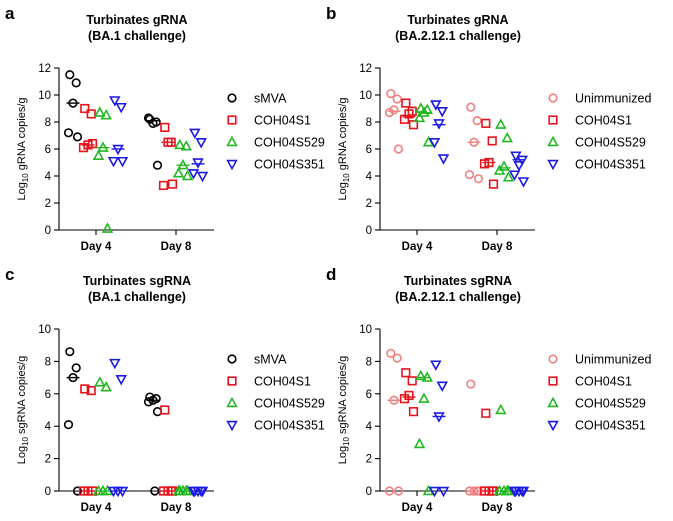 The height and width of the screenshot is (521, 673). What do you see at coordinates (137, 297) in the screenshot?
I see `chart-title-line2: (BA.1 challenge)` at bounding box center [137, 297].